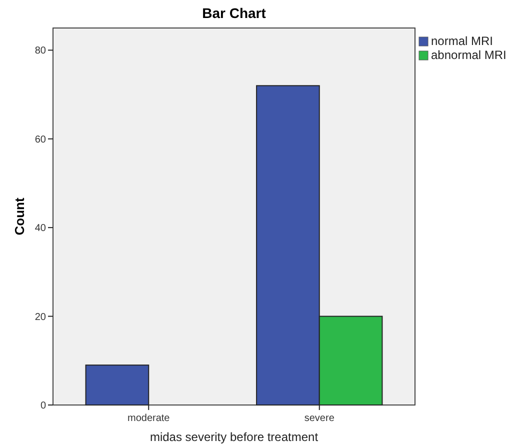 Image resolution: width=522 pixels, height=447 pixels. Describe the element at coordinates (319, 418) in the screenshot. I see `x-tick-label: severe` at that location.